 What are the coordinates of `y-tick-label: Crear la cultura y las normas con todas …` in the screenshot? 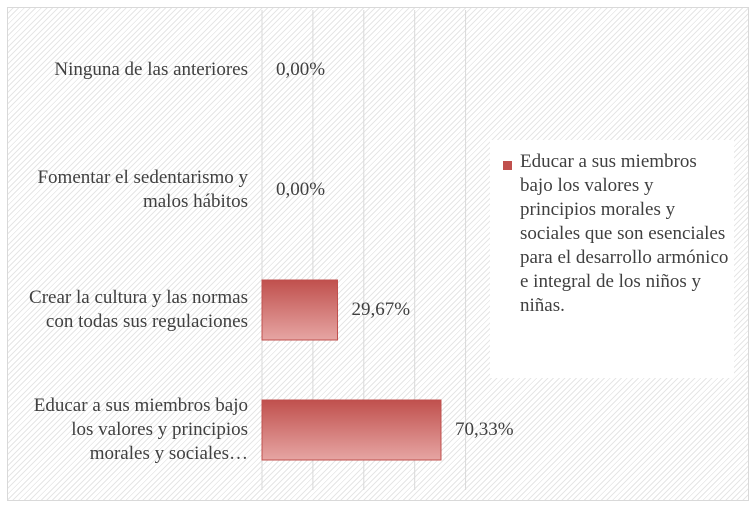 It's located at (138, 309).